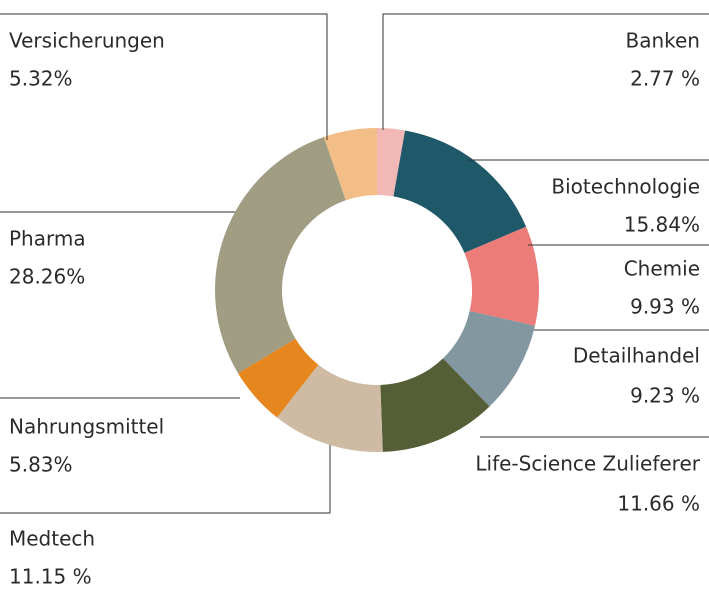 This screenshot has width=709, height=589. Describe the element at coordinates (665, 307) in the screenshot. I see `value-label: 9.93 %` at that location.